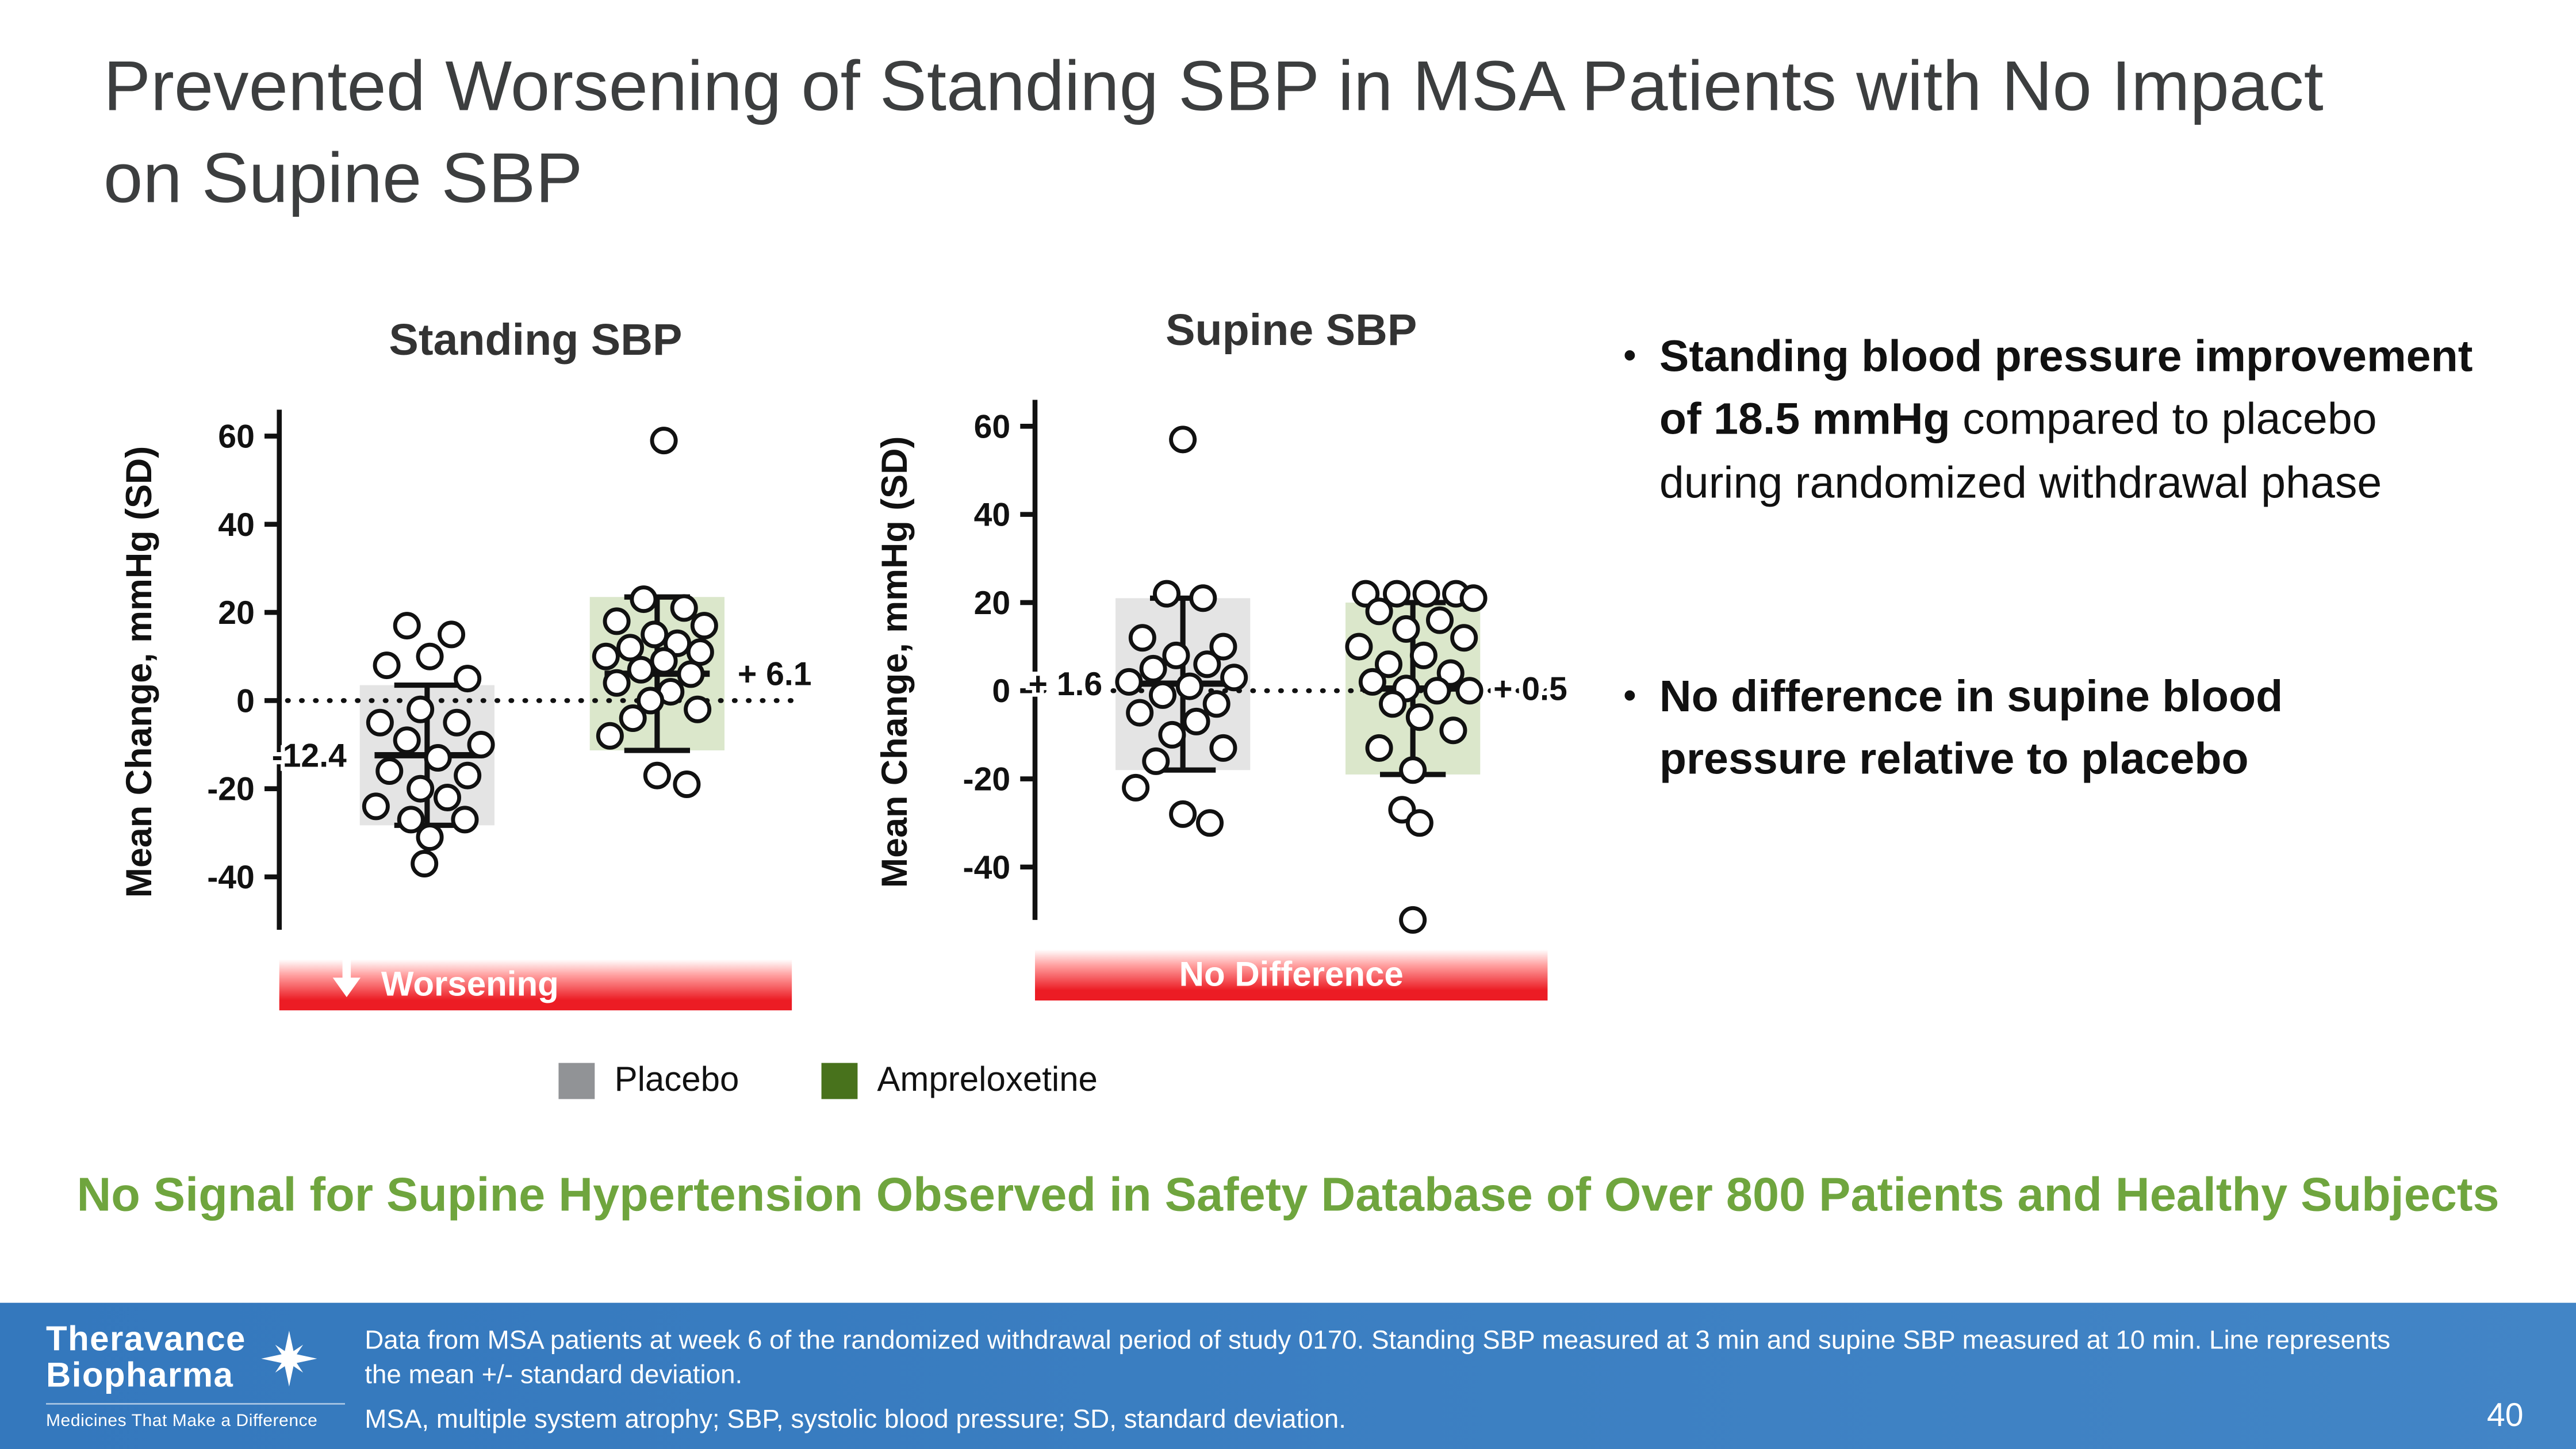 This screenshot has width=2576, height=1449. Describe the element at coordinates (231, 877) in the screenshot. I see `tick-label: -40` at that location.